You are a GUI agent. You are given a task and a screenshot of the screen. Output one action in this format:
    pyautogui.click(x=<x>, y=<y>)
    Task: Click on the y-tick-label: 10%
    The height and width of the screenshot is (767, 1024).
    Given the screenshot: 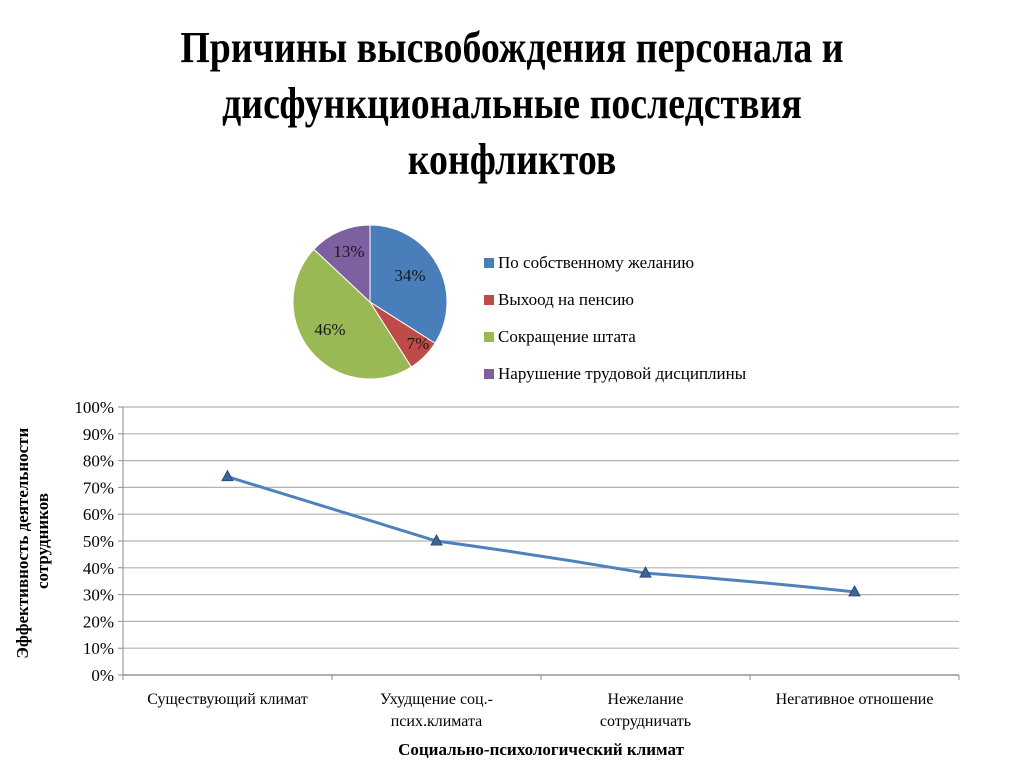 What is the action you would take?
    pyautogui.click(x=98, y=648)
    